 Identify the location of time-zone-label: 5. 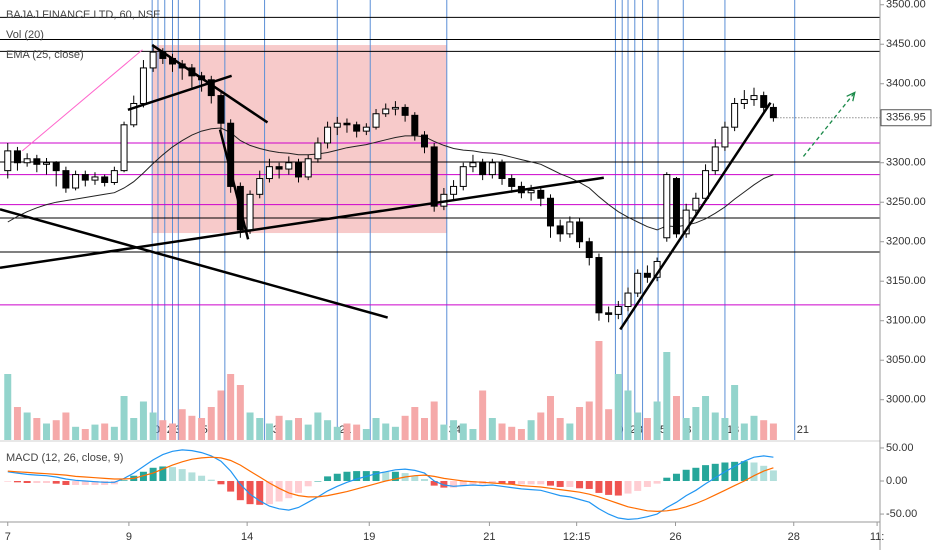
(663, 430).